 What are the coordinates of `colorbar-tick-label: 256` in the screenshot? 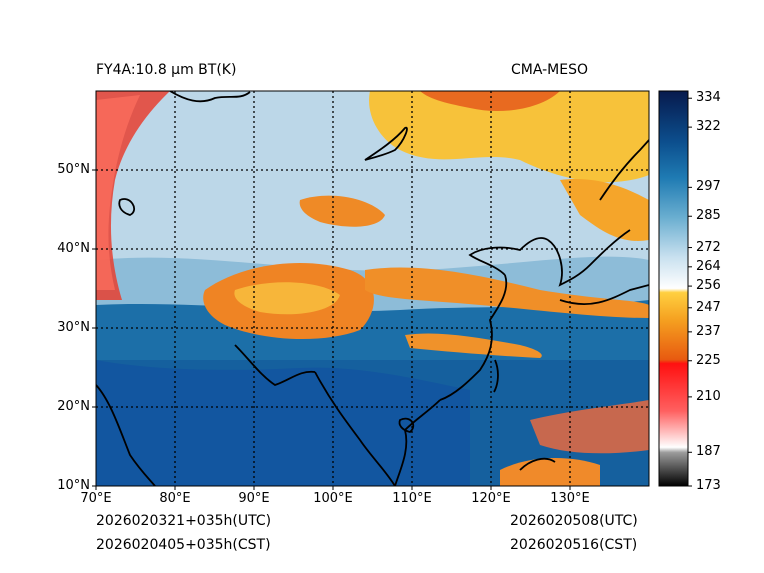 It's located at (708, 286).